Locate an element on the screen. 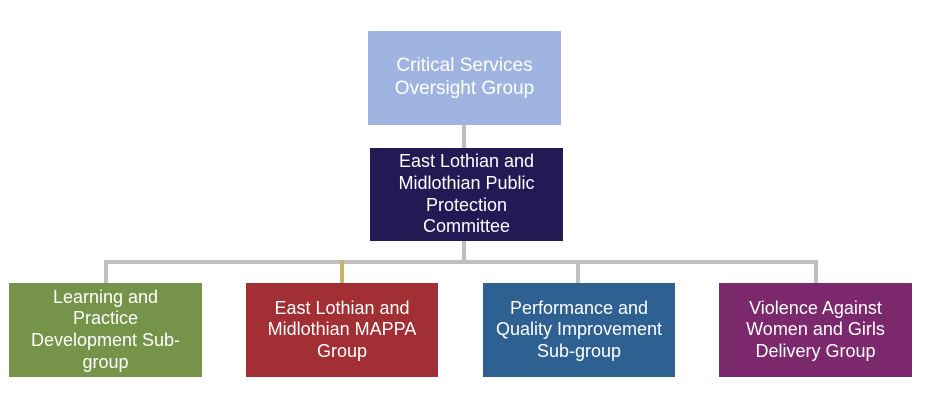  critical-services-oversight-group-label: Critical Services Oversight Group is located at coordinates (464, 77).